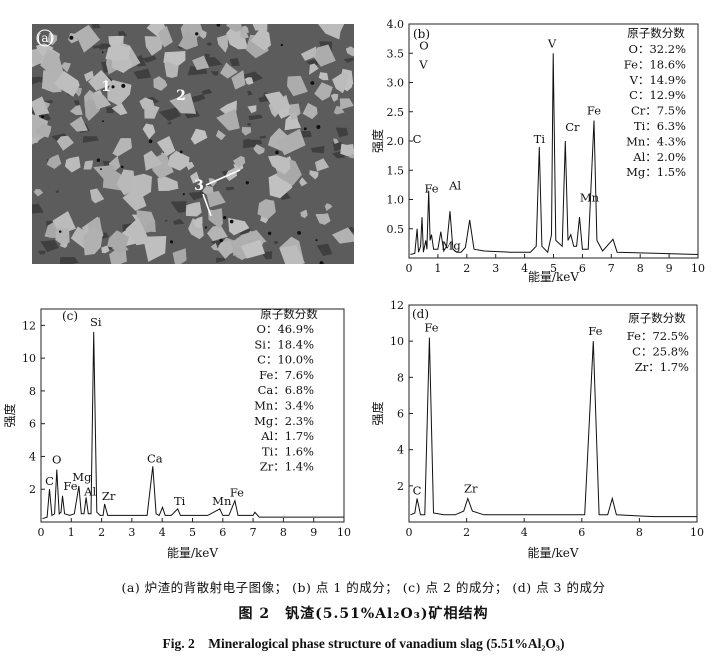 This screenshot has width=727, height=667. Describe the element at coordinates (659, 157) in the screenshot. I see `composition-row: Al：2.0%` at that location.